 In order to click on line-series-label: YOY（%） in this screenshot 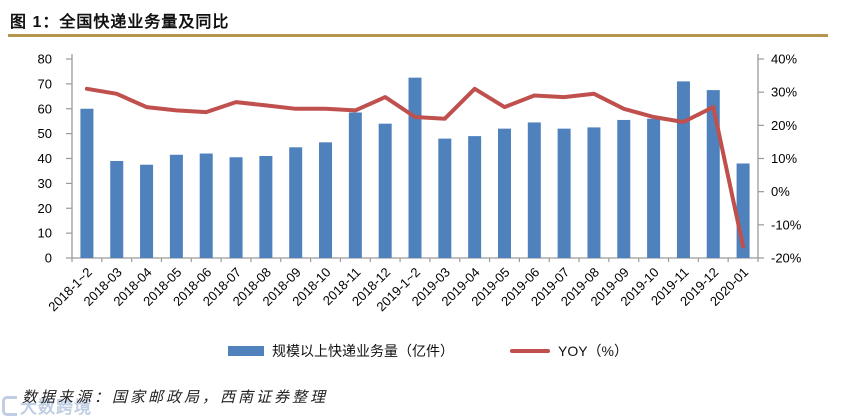, I will do `click(592, 351)`.